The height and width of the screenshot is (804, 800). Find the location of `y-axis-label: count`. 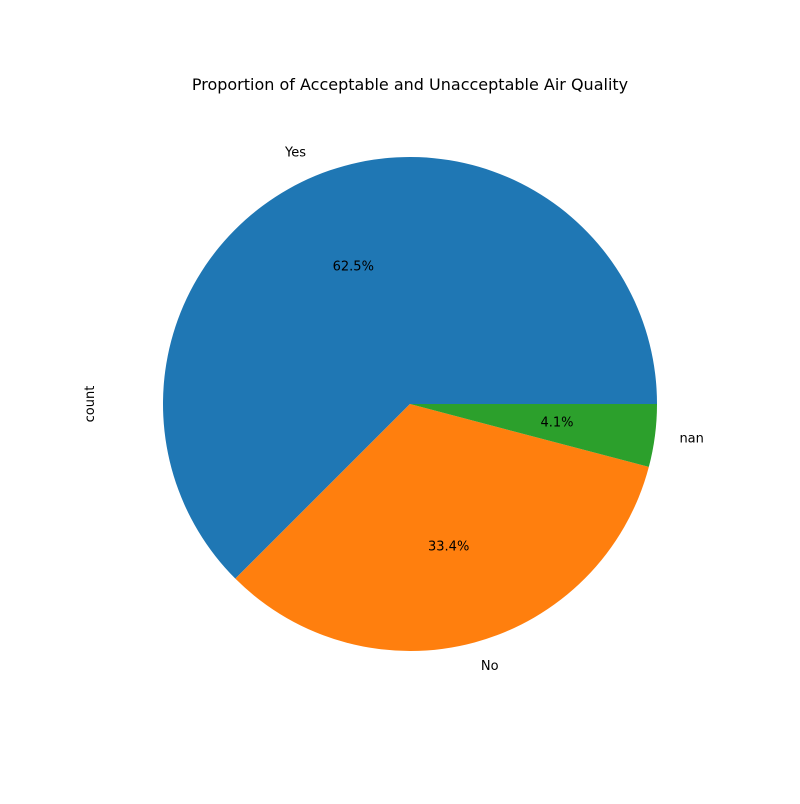

y-axis-label: count is located at coordinates (90, 404).